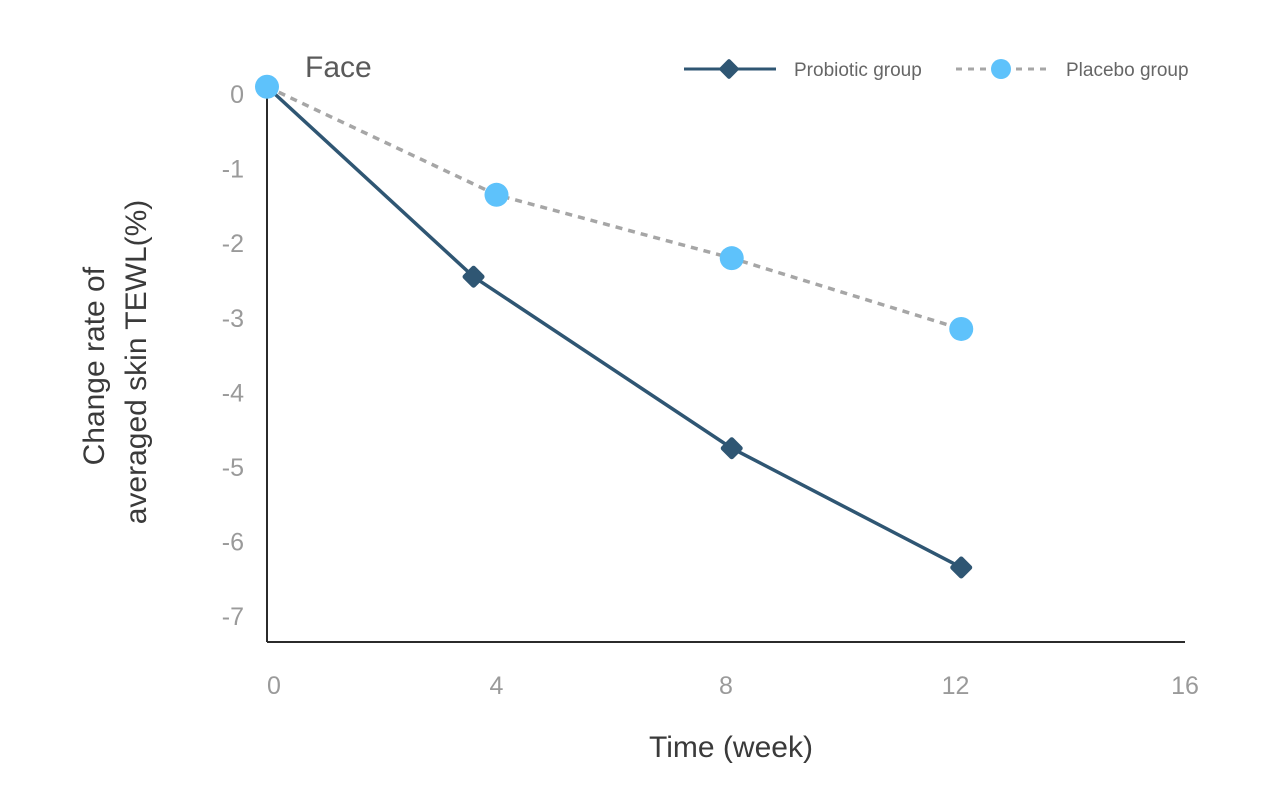  I want to click on y-tick-label: -2, so click(233, 244).